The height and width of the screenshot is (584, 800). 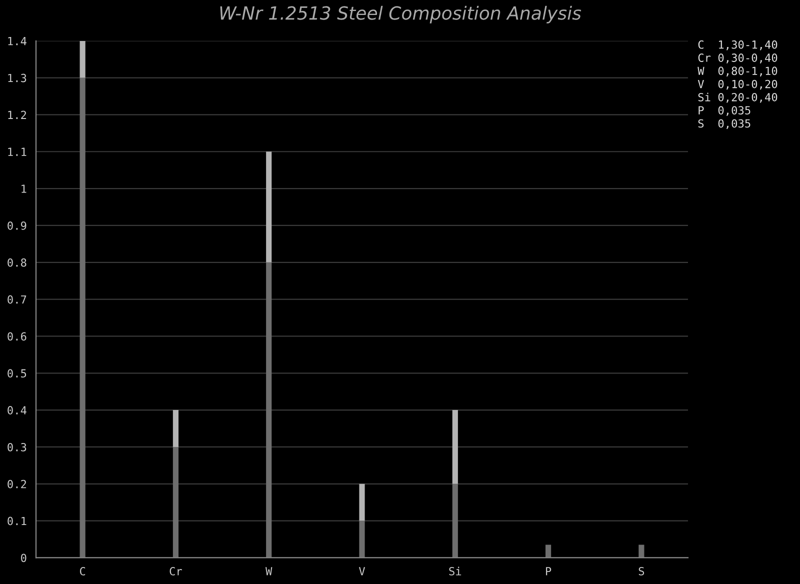 What do you see at coordinates (17, 336) in the screenshot?
I see `y-tick-label: 0.6` at bounding box center [17, 336].